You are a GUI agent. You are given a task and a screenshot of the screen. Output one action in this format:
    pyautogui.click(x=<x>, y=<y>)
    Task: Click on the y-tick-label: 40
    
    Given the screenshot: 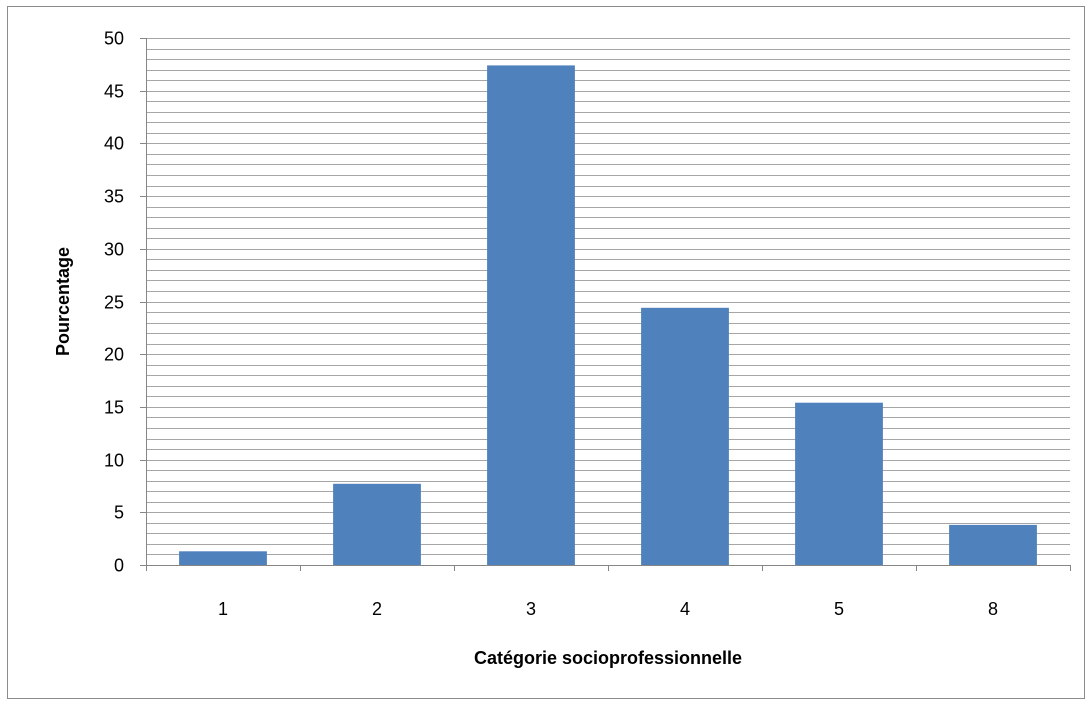 What is the action you would take?
    pyautogui.click(x=114, y=144)
    